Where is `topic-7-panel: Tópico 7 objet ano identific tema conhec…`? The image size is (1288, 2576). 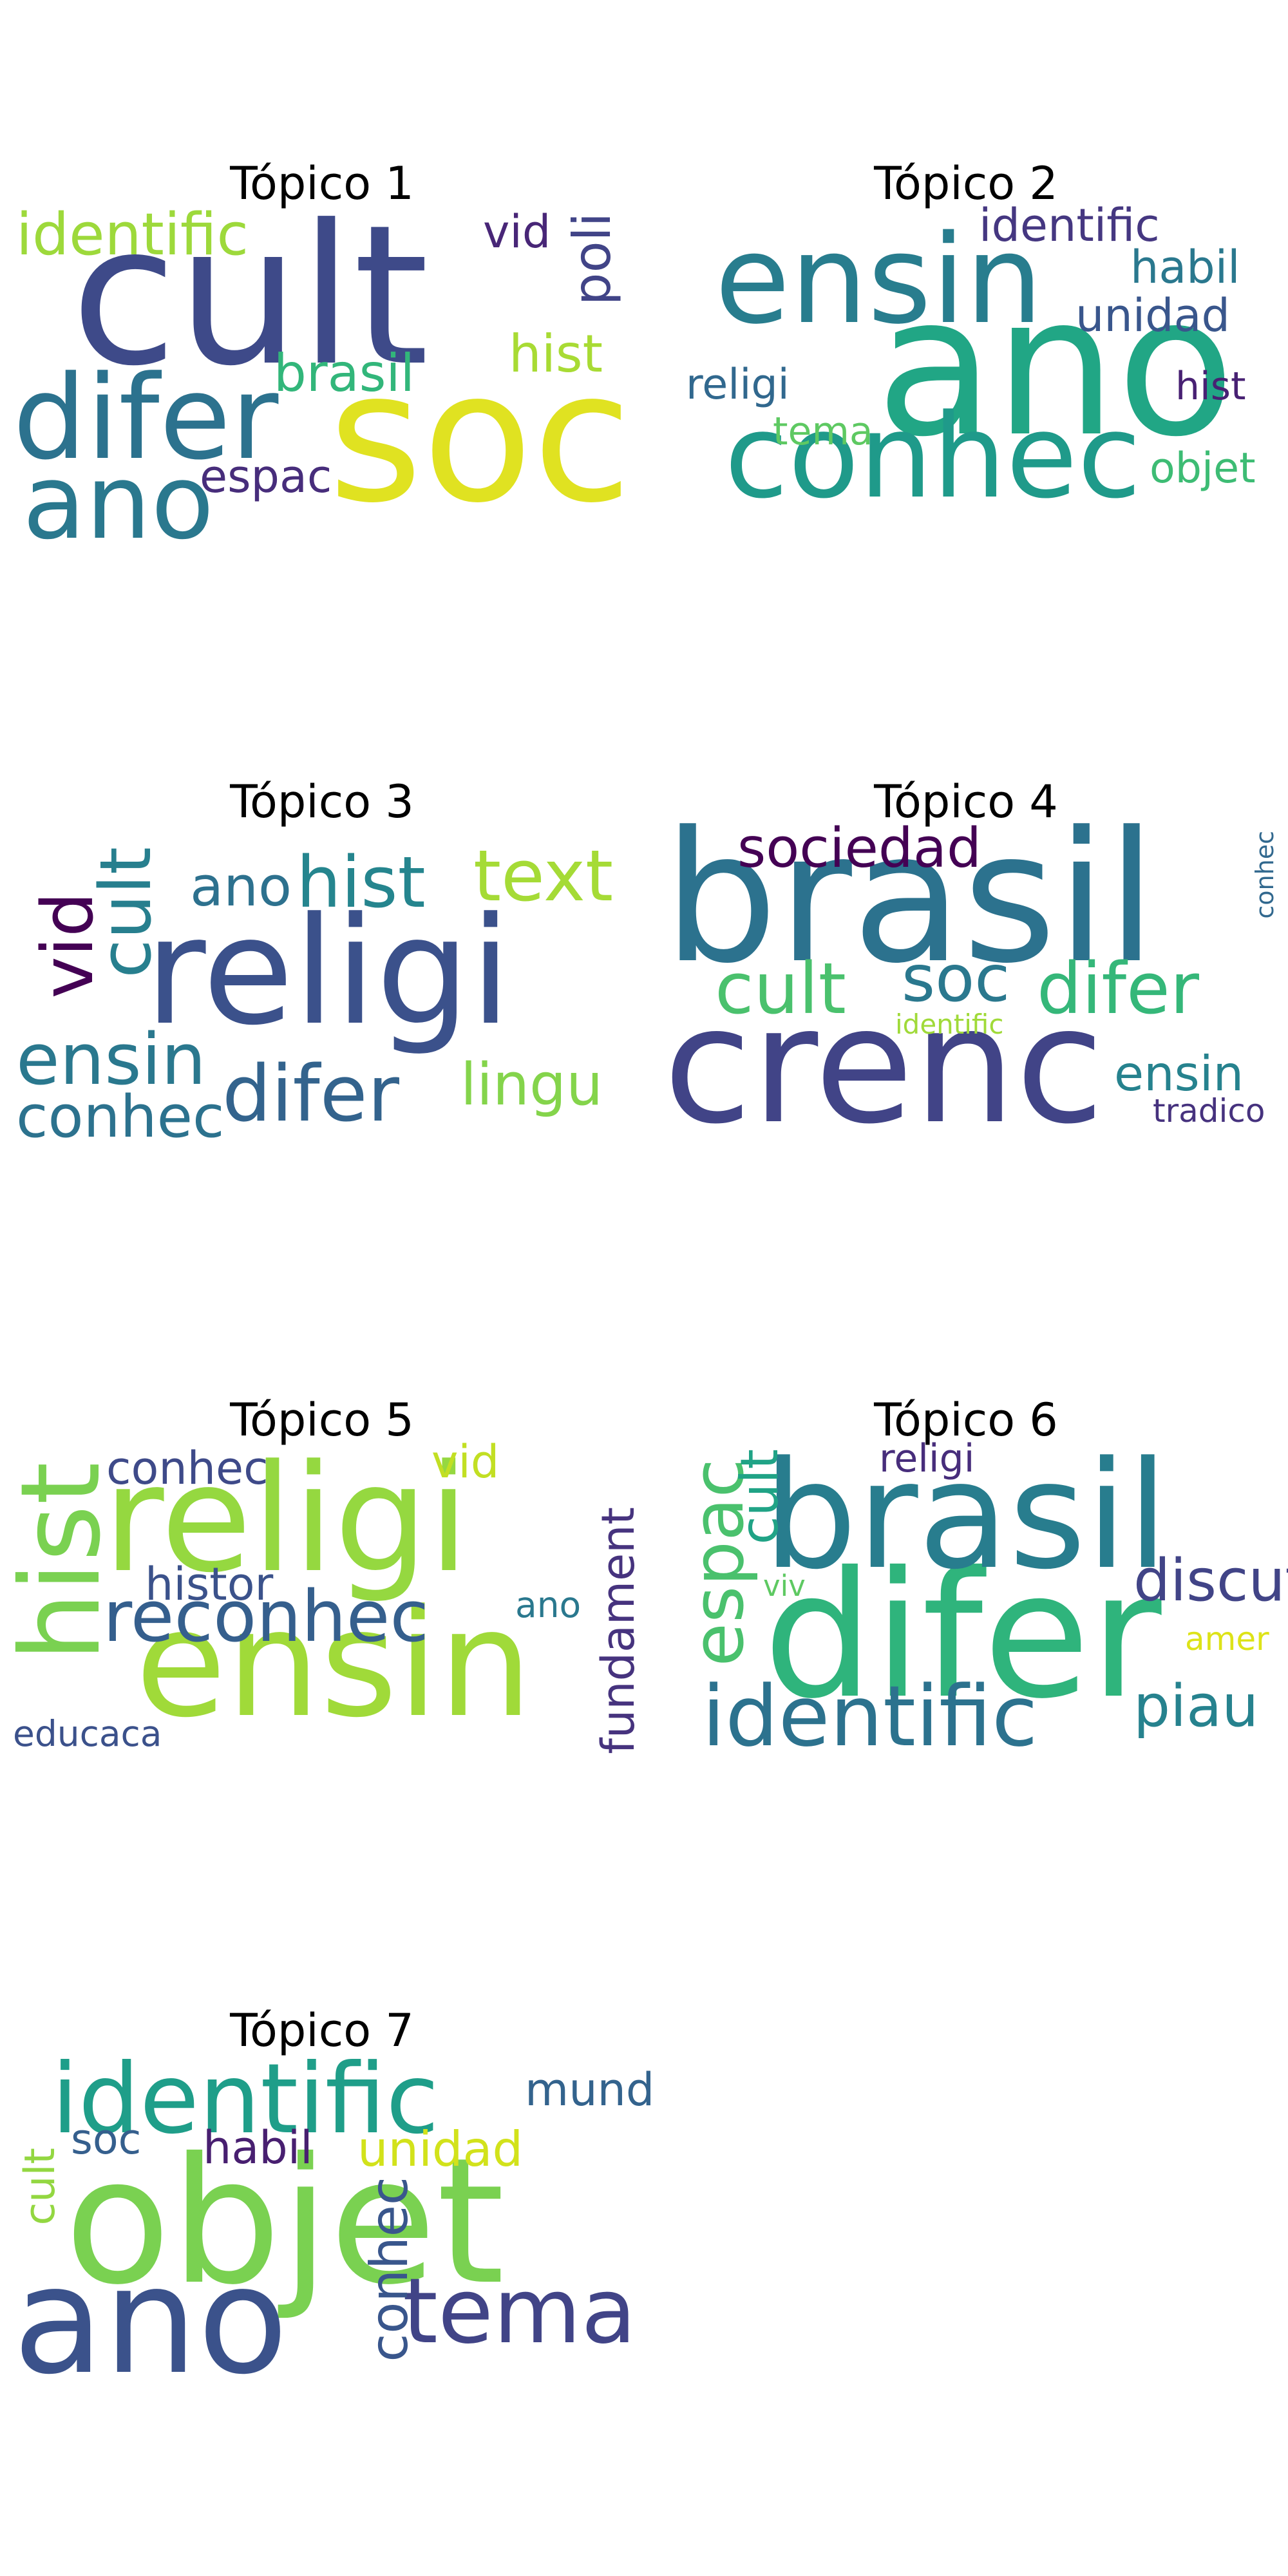
topic-7-panel: Tópico 7 objet ano identific tema conhec… is located at coordinates (330, 2229).